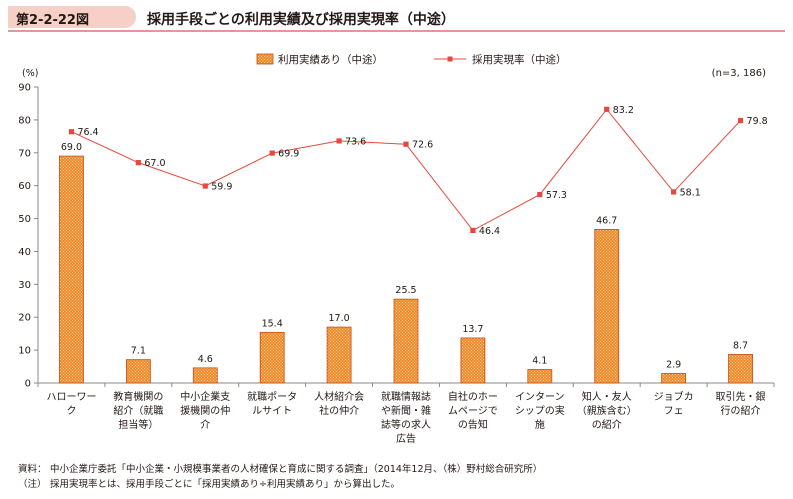 The height and width of the screenshot is (499, 793). I want to click on y-tick-label: 60, so click(24, 186).